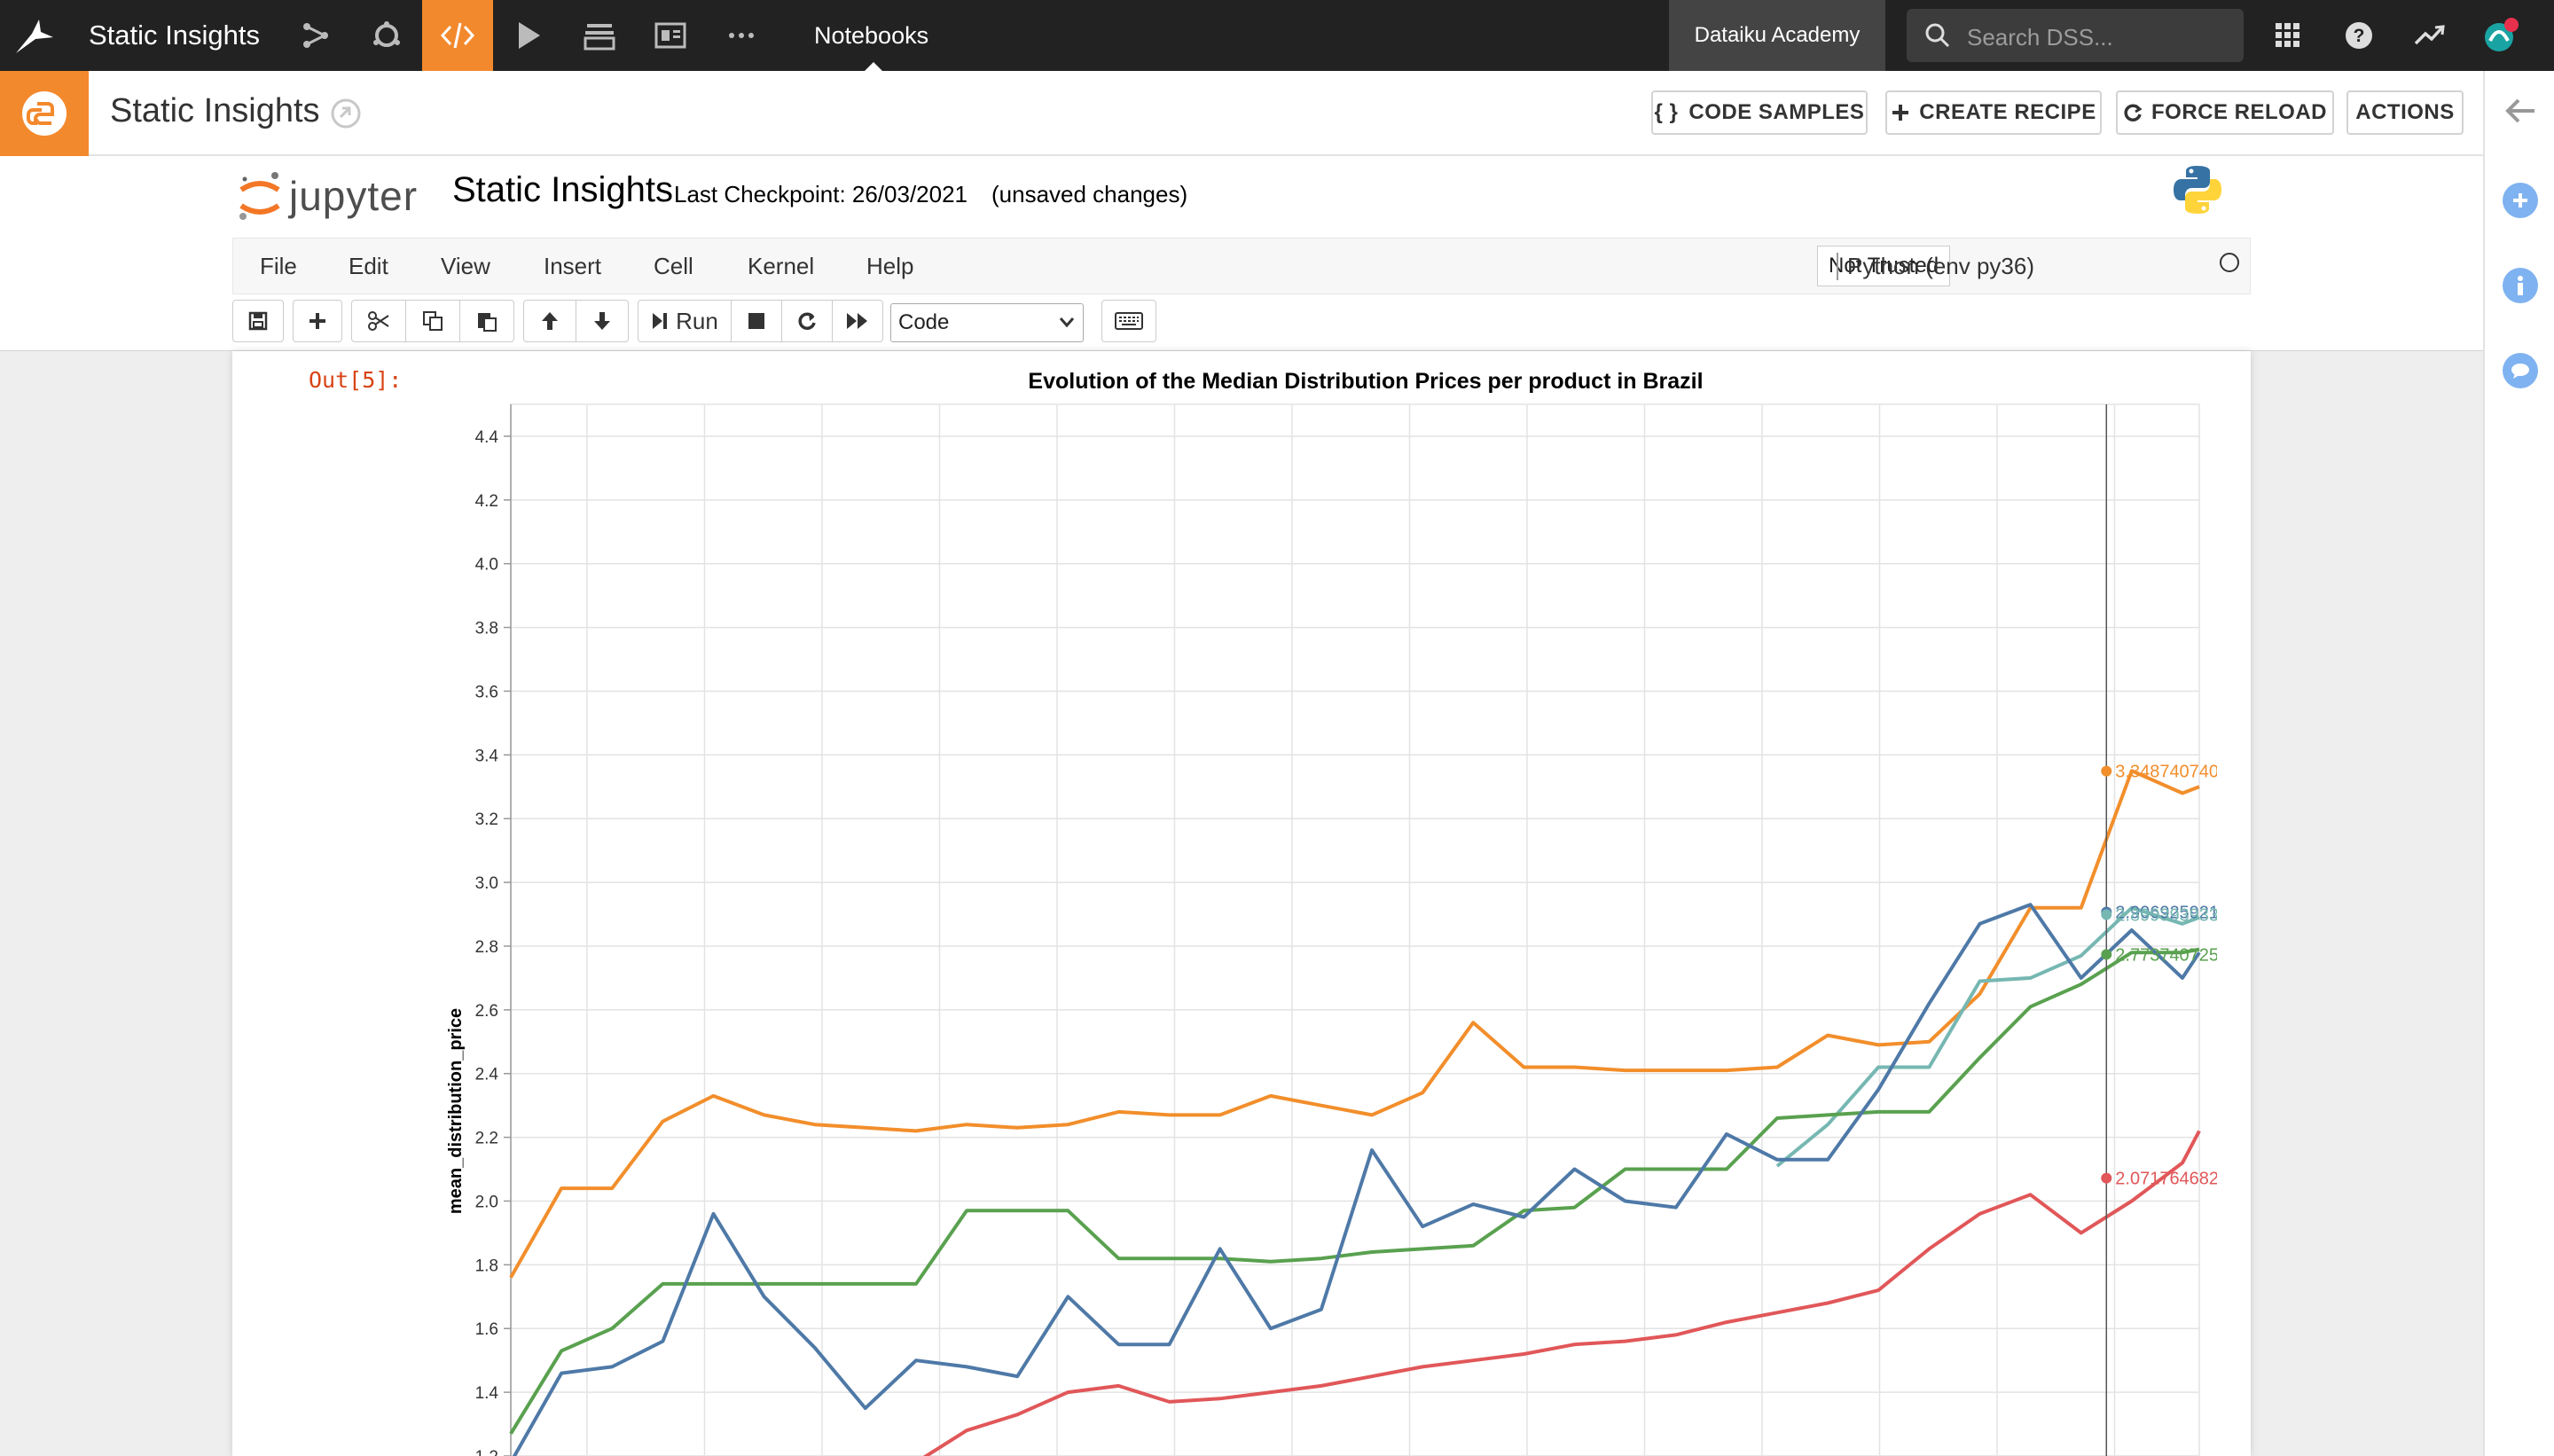 This screenshot has width=2554, height=1456. I want to click on menu-edit: Edit, so click(368, 266).